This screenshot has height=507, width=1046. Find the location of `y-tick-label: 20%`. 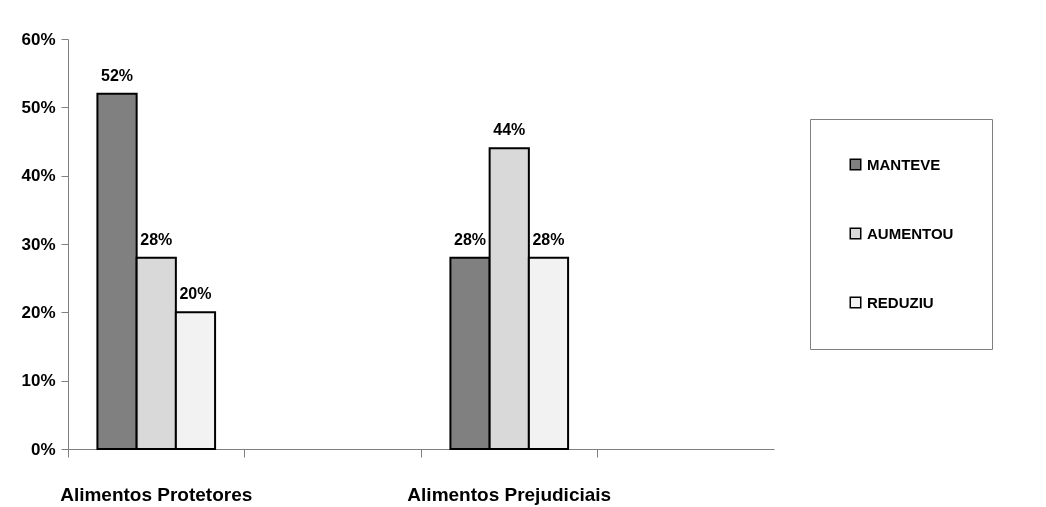

y-tick-label: 20% is located at coordinates (38, 312).